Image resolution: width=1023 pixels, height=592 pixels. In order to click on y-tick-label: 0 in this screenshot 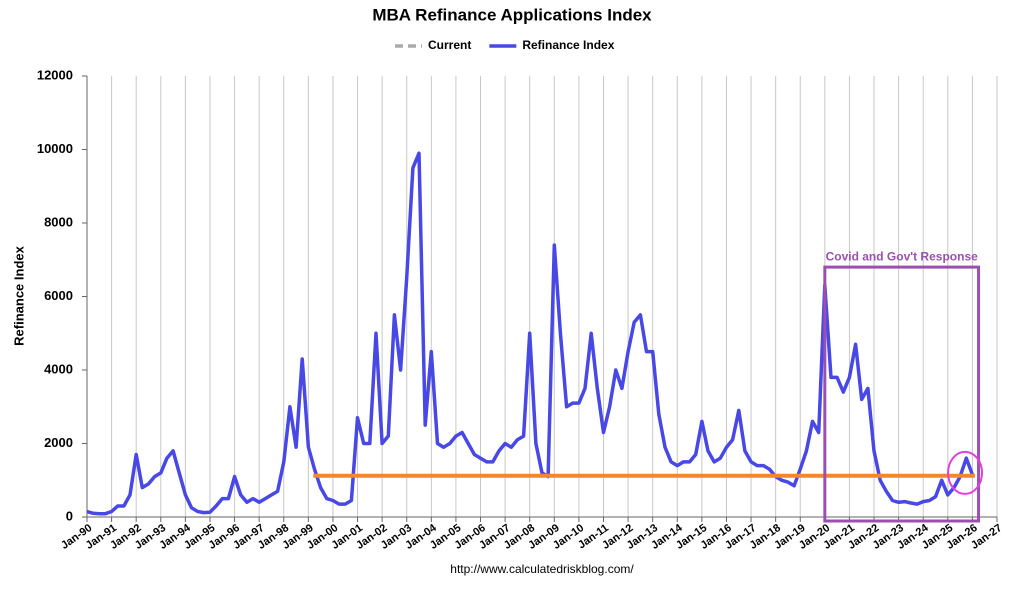, I will do `click(69, 515)`.